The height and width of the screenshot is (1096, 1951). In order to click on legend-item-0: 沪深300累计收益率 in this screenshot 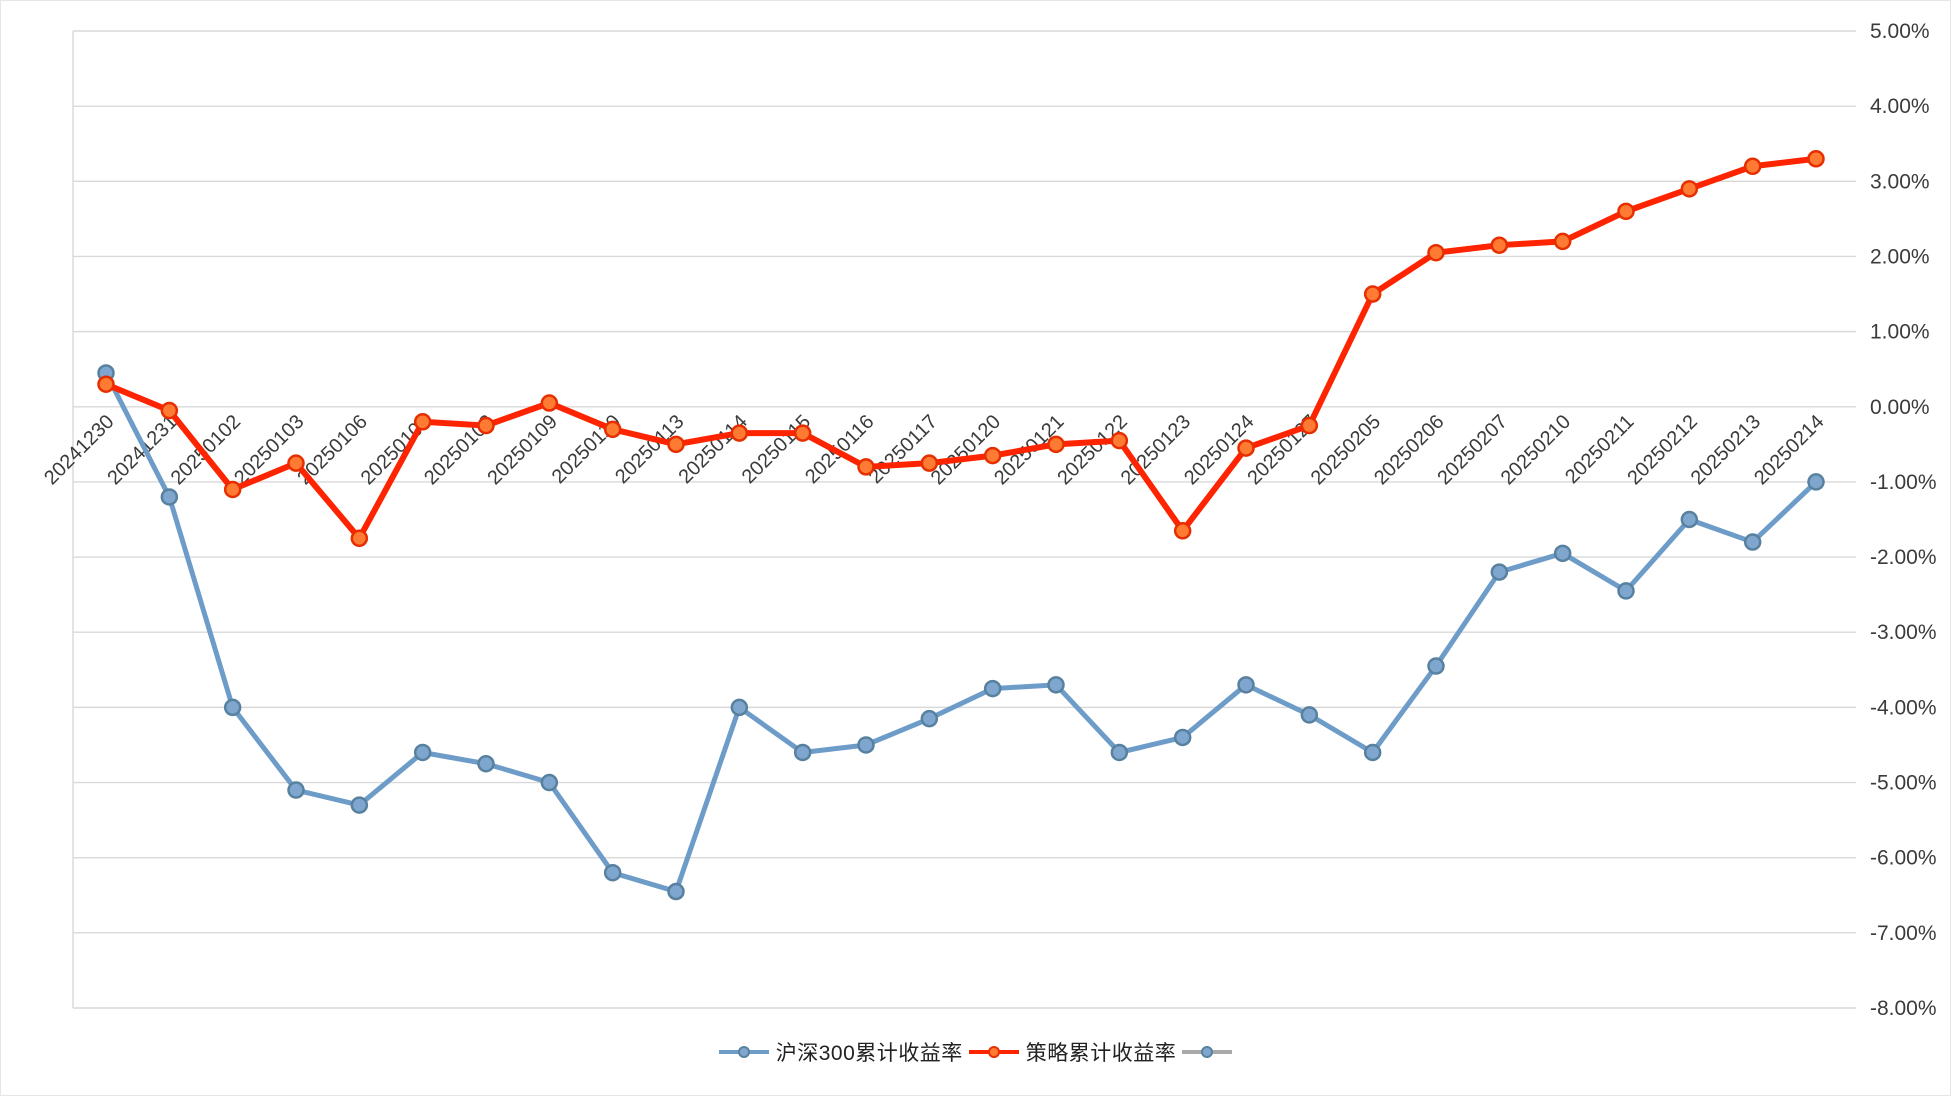, I will do `click(840, 1052)`.